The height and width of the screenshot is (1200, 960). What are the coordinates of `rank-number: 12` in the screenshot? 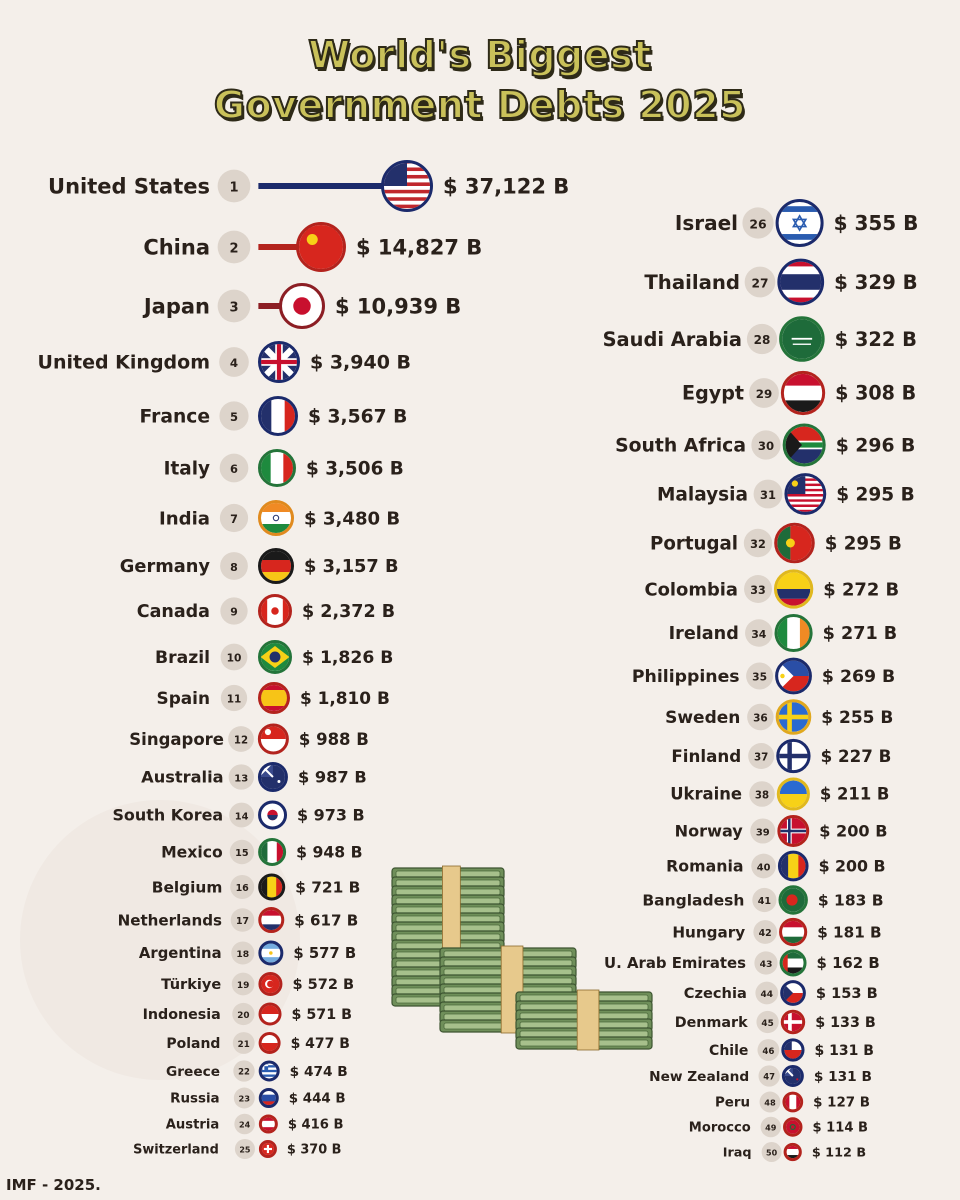 It's located at (241, 740).